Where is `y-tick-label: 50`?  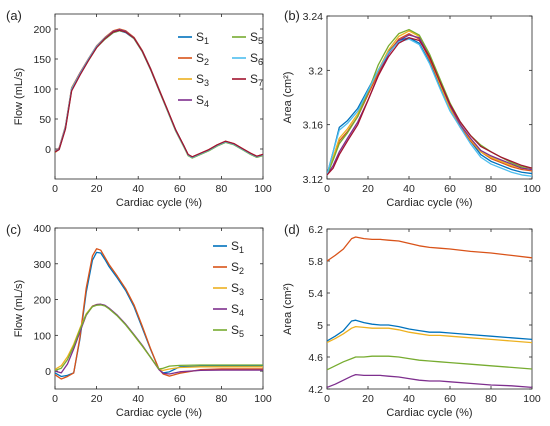 y-tick-label: 50 is located at coordinates (45, 120).